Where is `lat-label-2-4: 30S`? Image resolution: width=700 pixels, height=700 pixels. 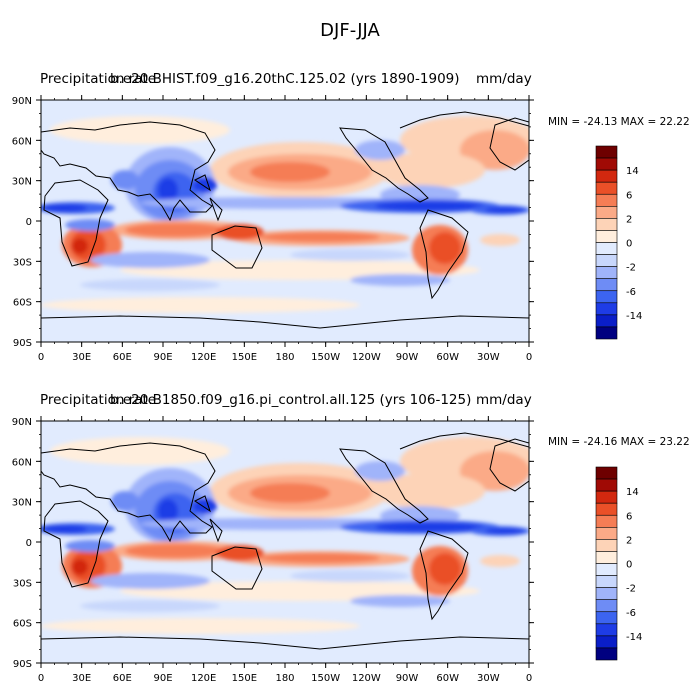
lat-label-2-4: 30S is located at coordinates (22, 583).